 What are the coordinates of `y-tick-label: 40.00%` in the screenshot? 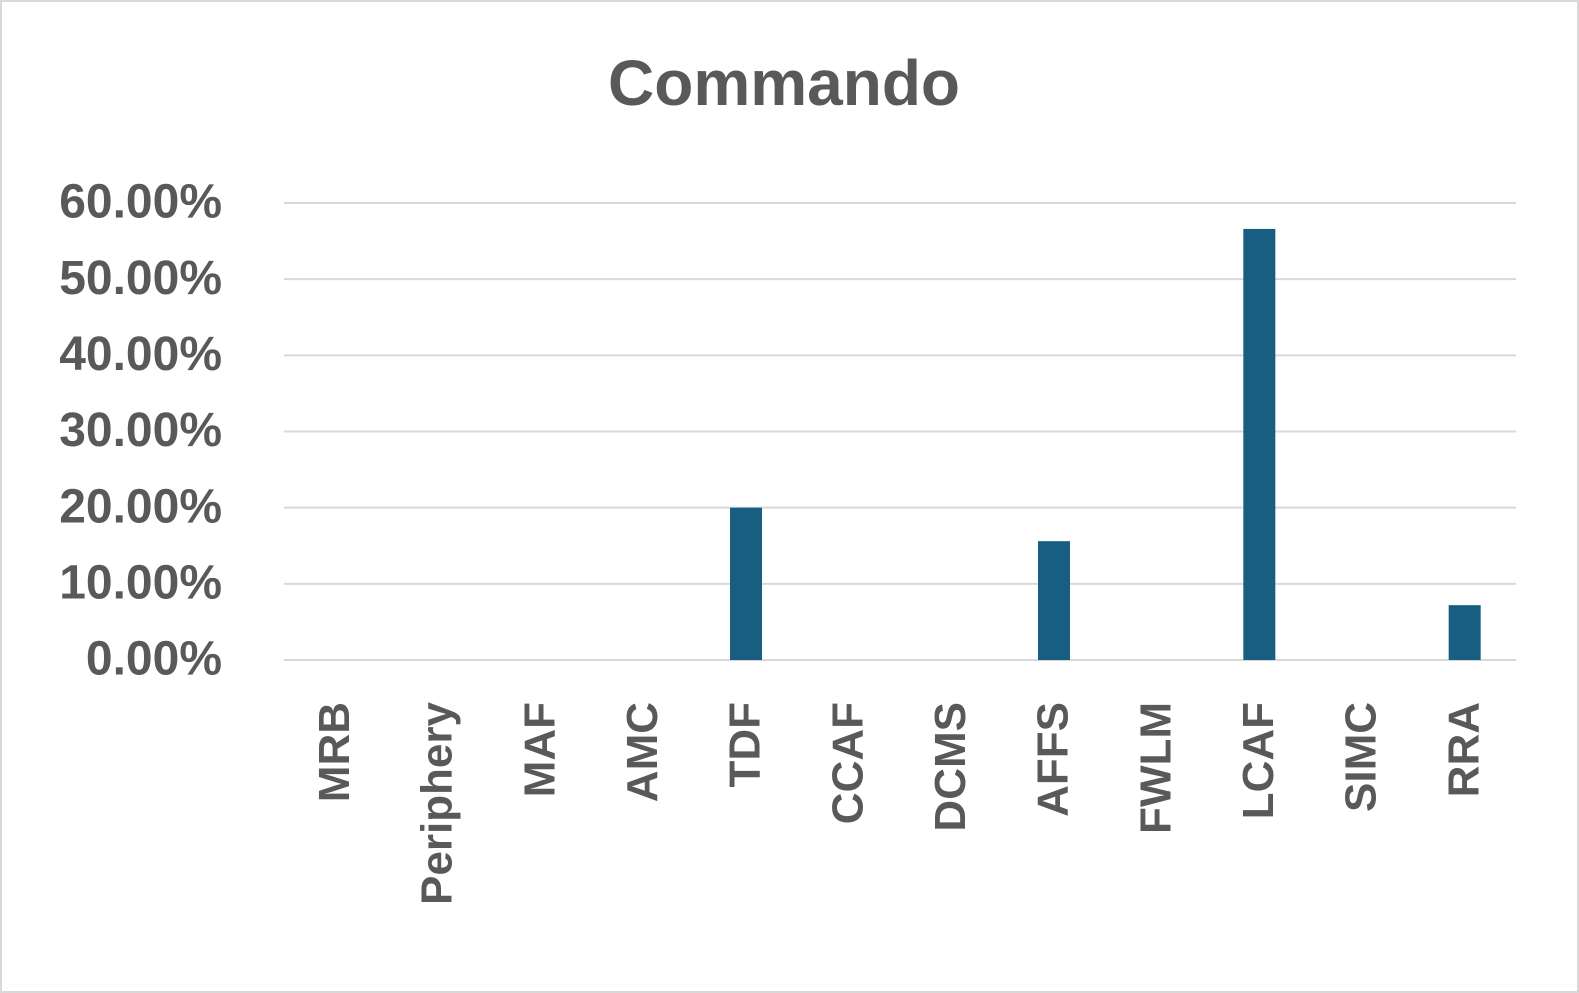 It's located at (140, 354).